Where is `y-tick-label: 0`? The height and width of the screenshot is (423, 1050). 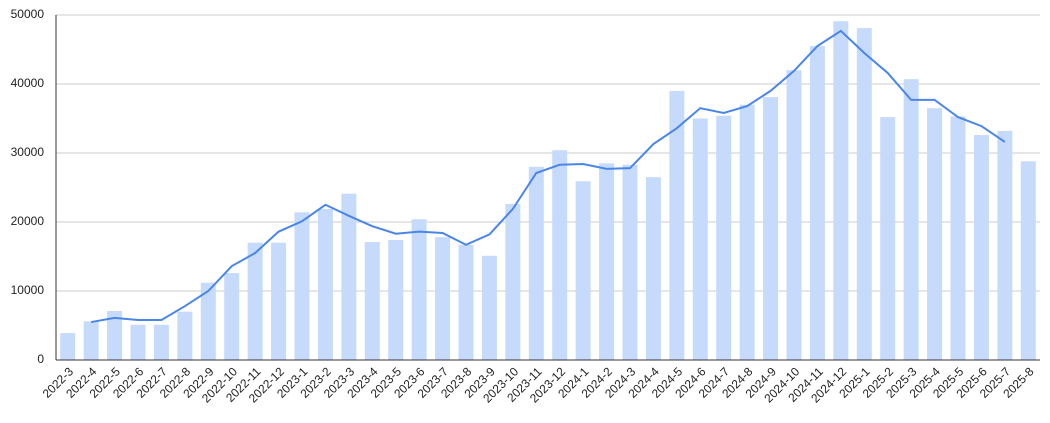
y-tick-label: 0 is located at coordinates (40, 359).